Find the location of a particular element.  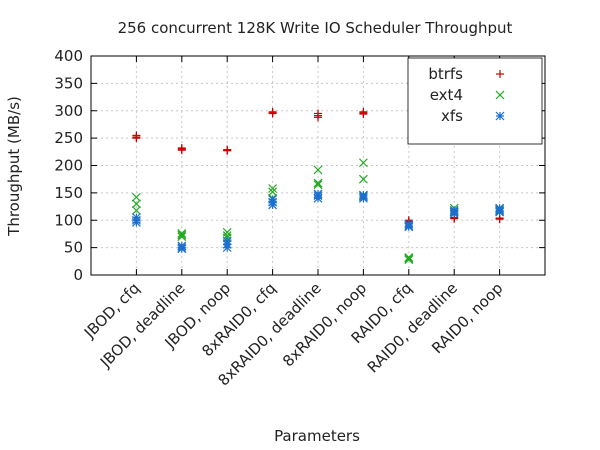

legend-marker-ext4 is located at coordinates (500, 95).